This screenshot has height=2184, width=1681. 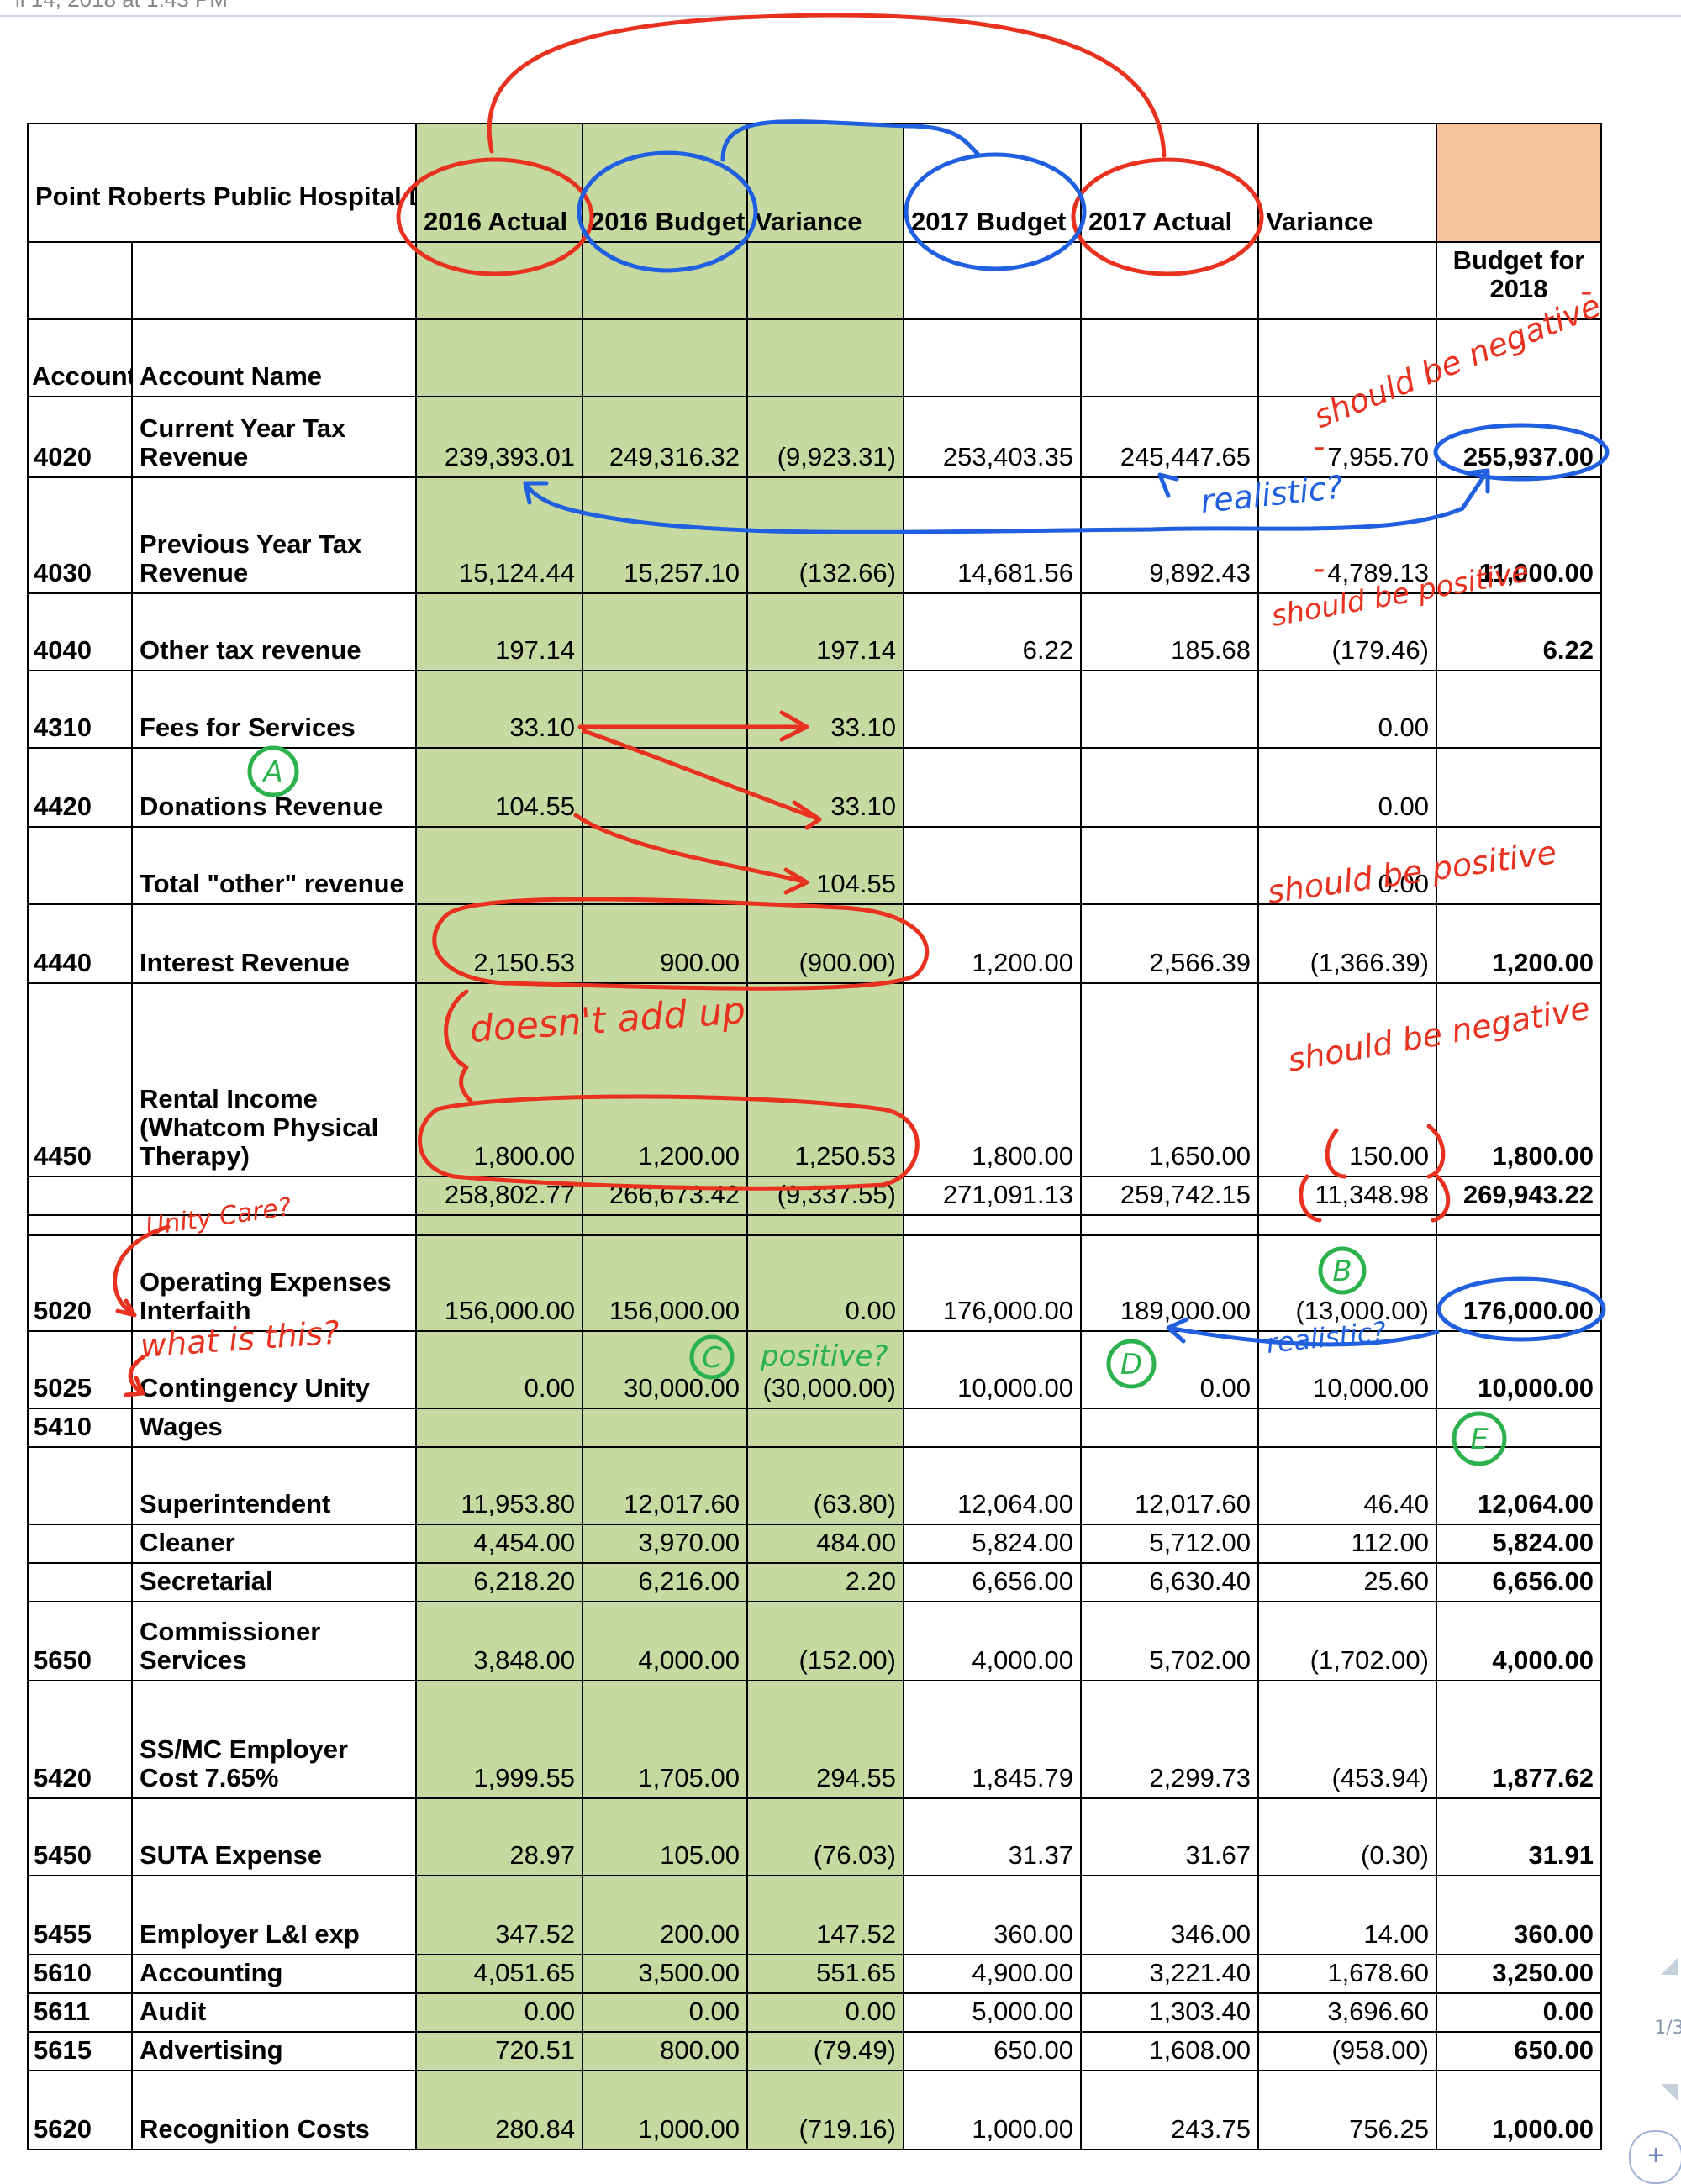 I want to click on col-variance-2017: Variance, so click(x=1347, y=183).